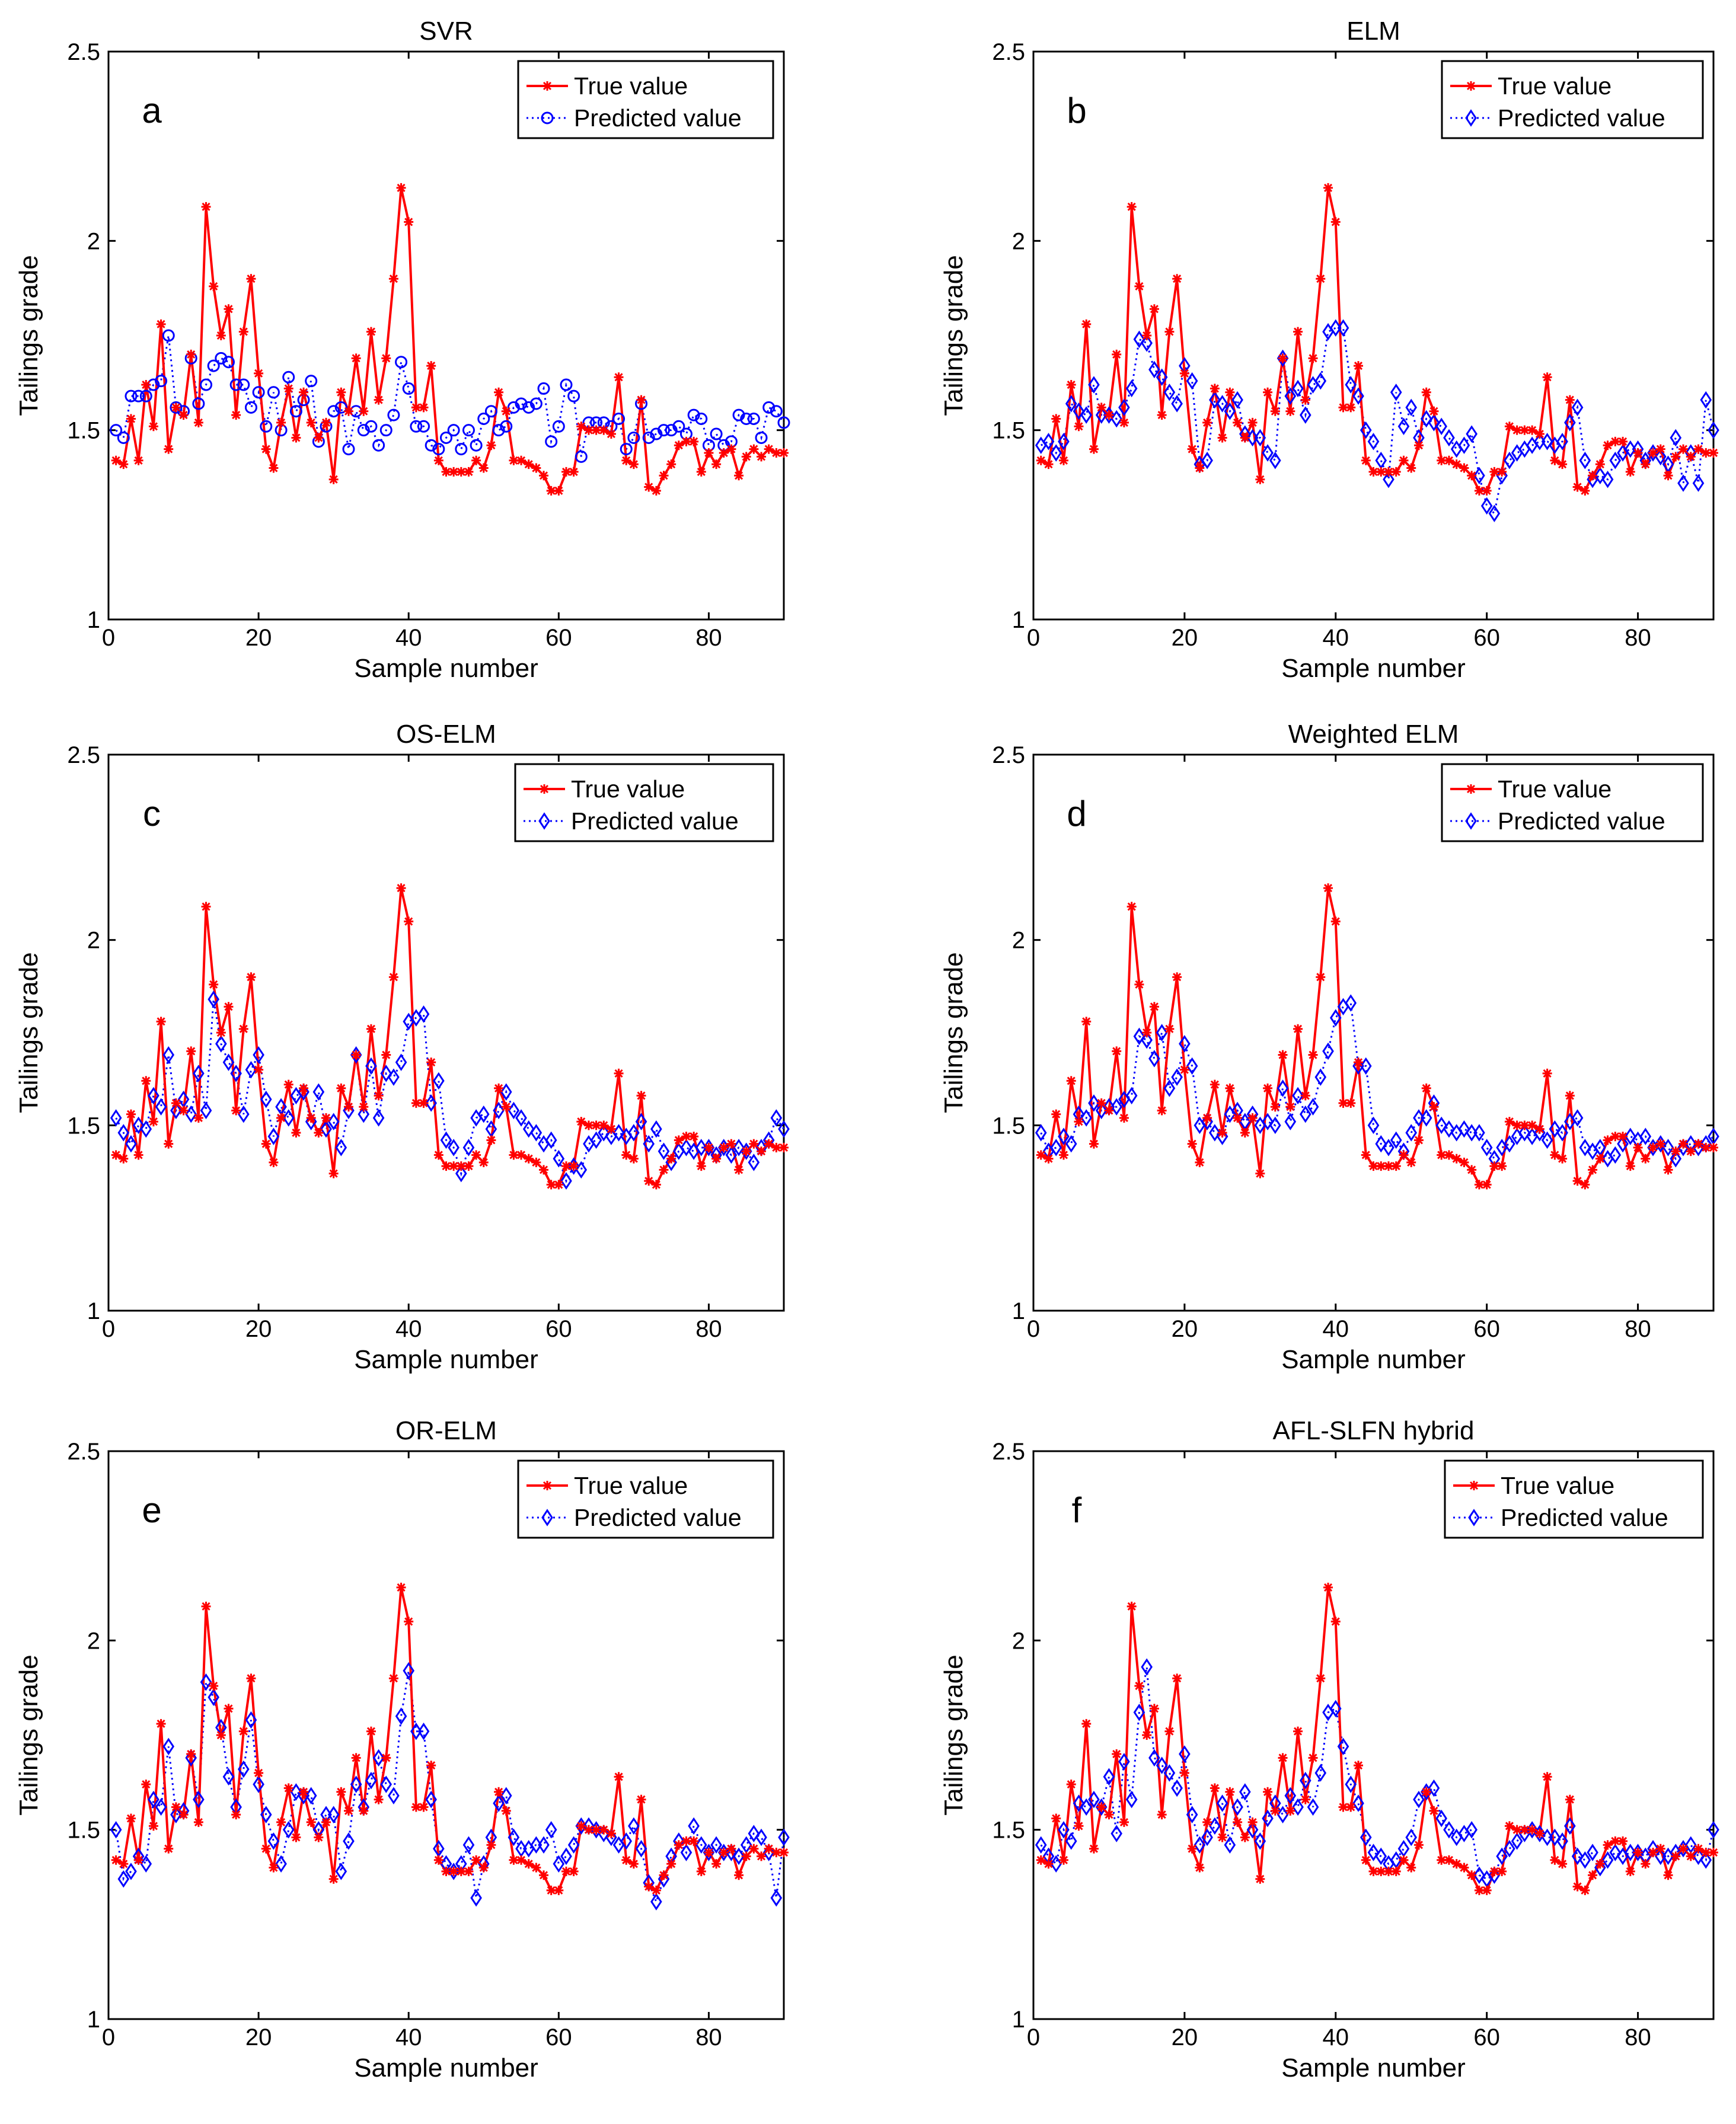  What do you see at coordinates (83, 1452) in the screenshot?
I see `y-tick-label: 2.5` at bounding box center [83, 1452].